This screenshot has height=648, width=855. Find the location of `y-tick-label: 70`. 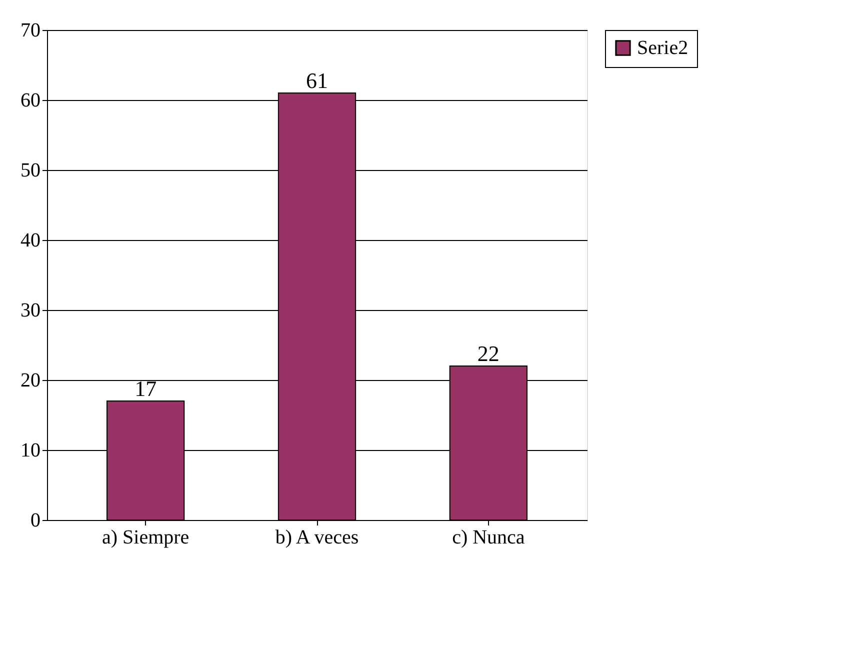

y-tick-label: 70 is located at coordinates (30, 31).